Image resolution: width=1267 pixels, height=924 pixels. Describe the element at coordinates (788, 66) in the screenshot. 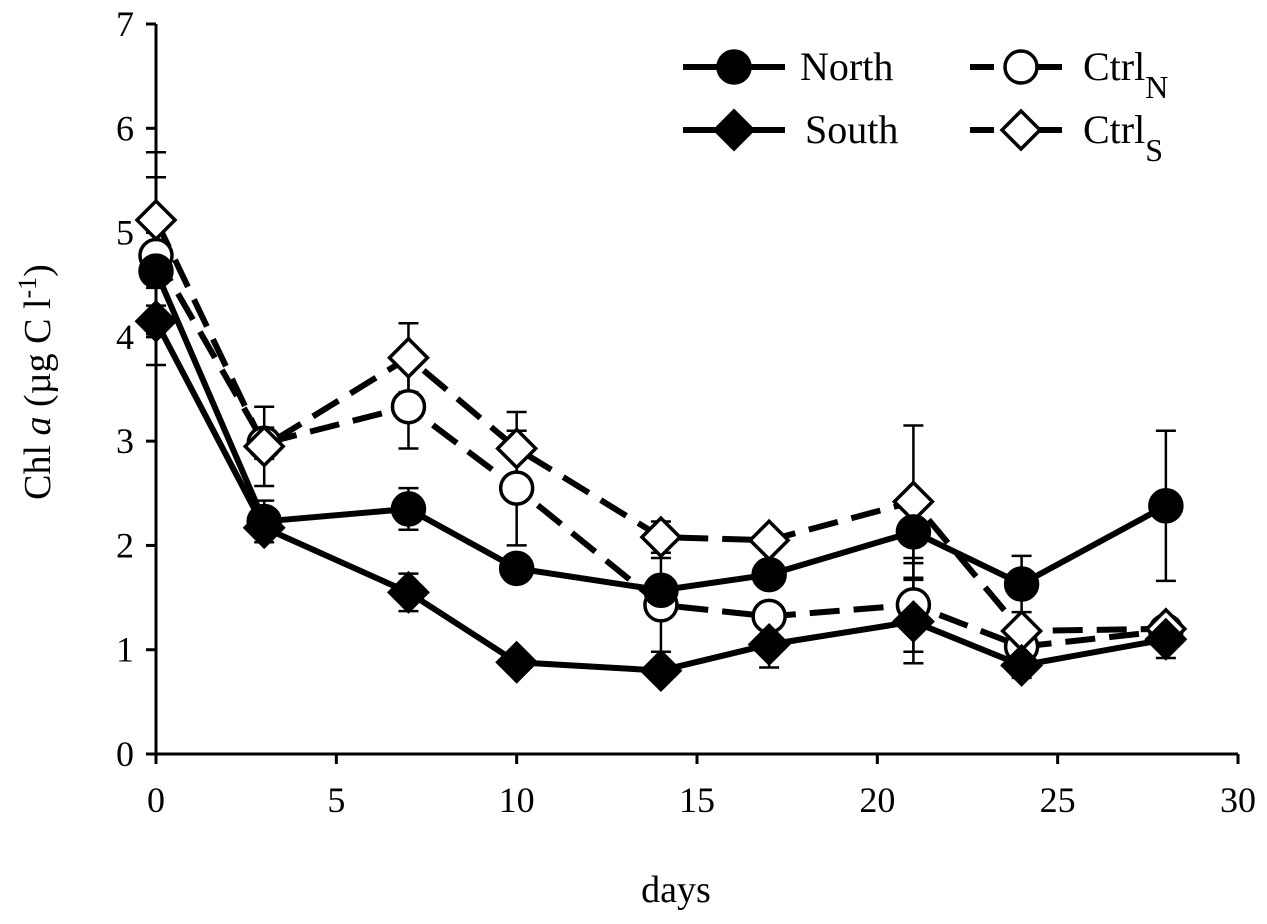

I see `legend-item-north: North` at that location.